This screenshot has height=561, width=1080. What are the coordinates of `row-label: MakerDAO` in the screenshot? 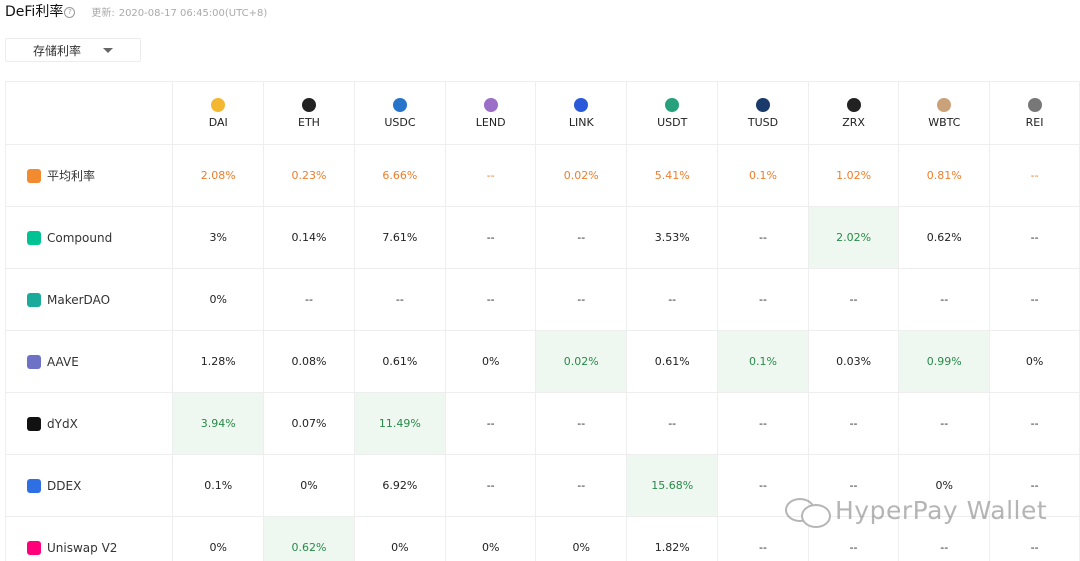 It's located at (79, 299).